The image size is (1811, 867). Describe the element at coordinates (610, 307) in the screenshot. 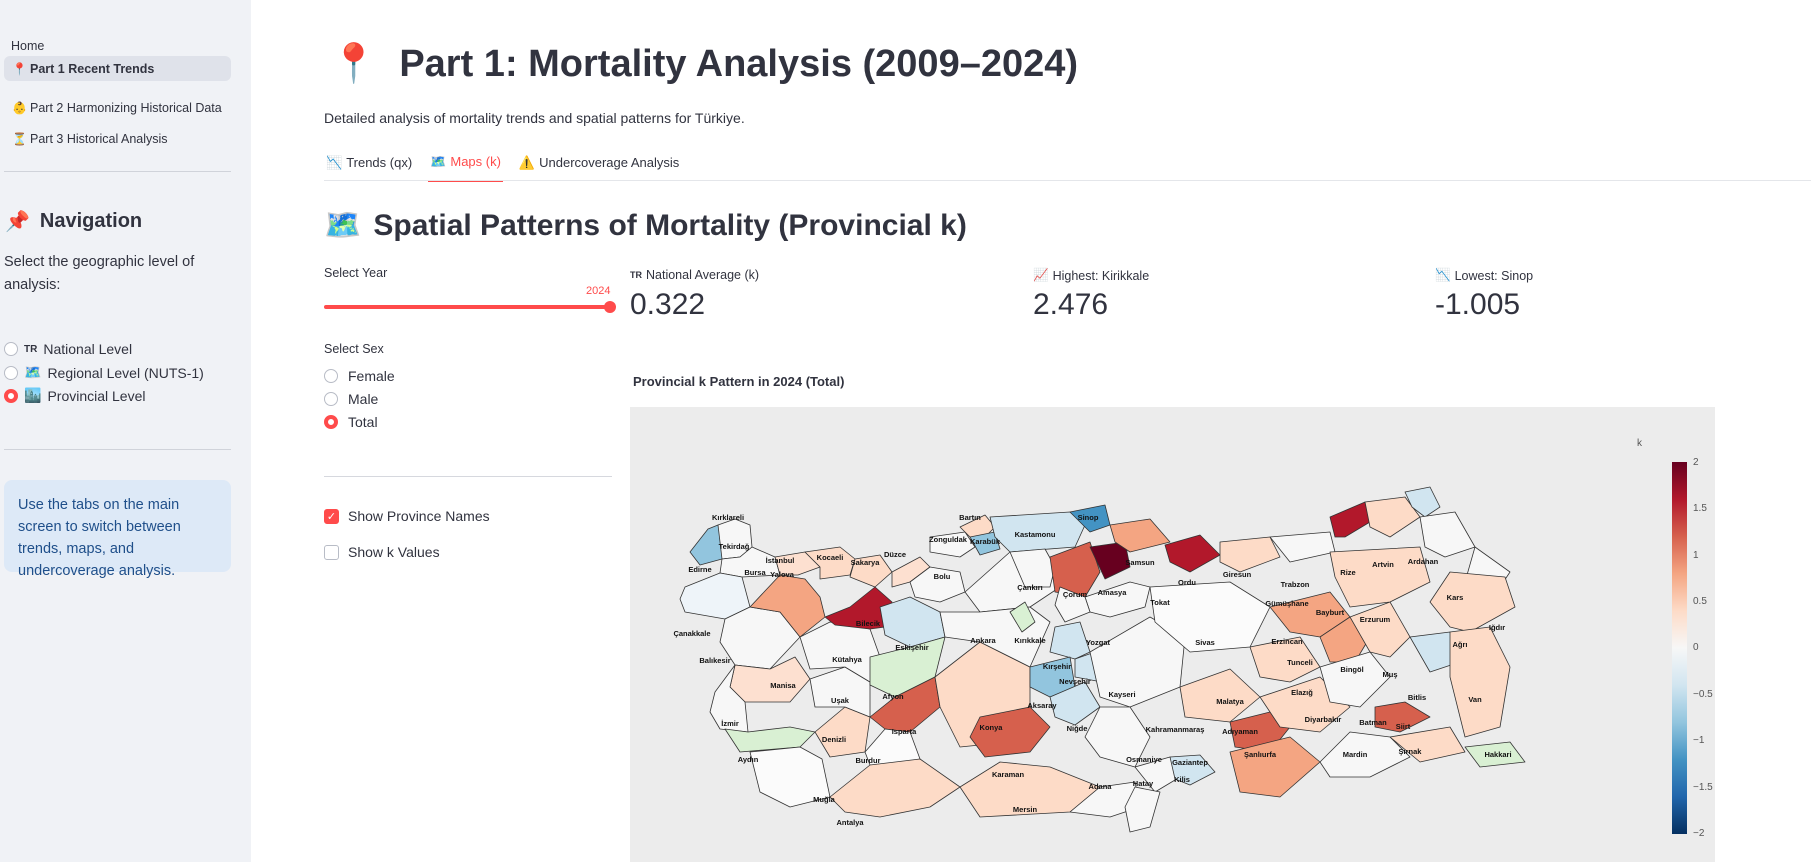

I see `year-slider-thumb` at that location.